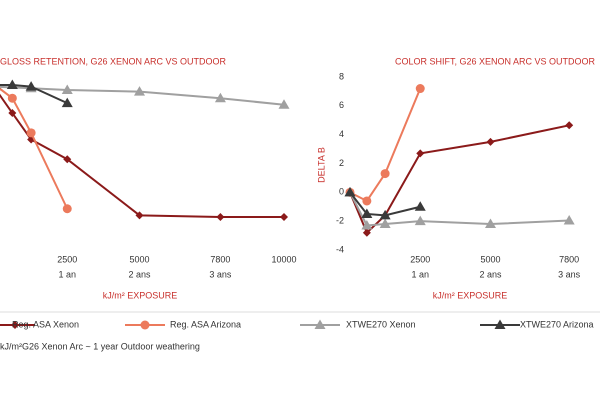 The height and width of the screenshot is (400, 600). What do you see at coordinates (381, 324) in the screenshot?
I see `legend-label: XTWE270 Xenon` at bounding box center [381, 324].